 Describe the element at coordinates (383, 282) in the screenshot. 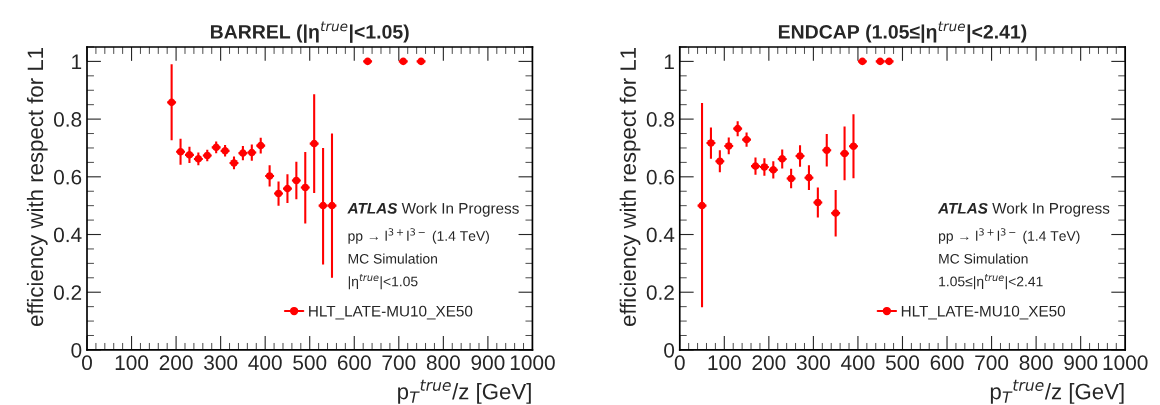

I see `annotation: |η$^{true}$|<1.05` at that location.